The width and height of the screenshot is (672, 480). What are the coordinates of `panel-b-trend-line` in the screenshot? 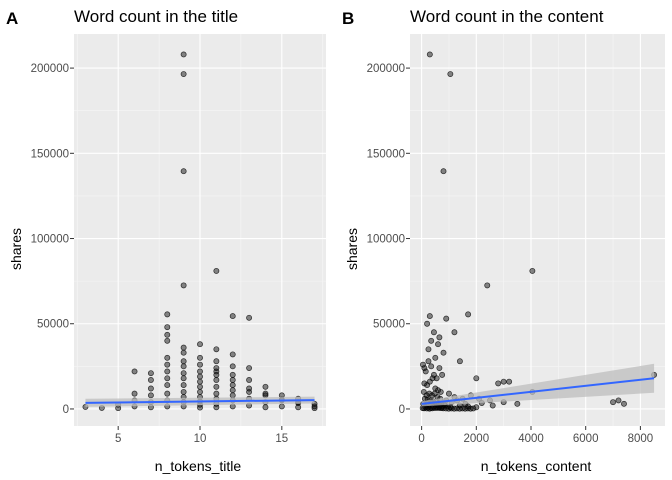 It's located at (538, 391).